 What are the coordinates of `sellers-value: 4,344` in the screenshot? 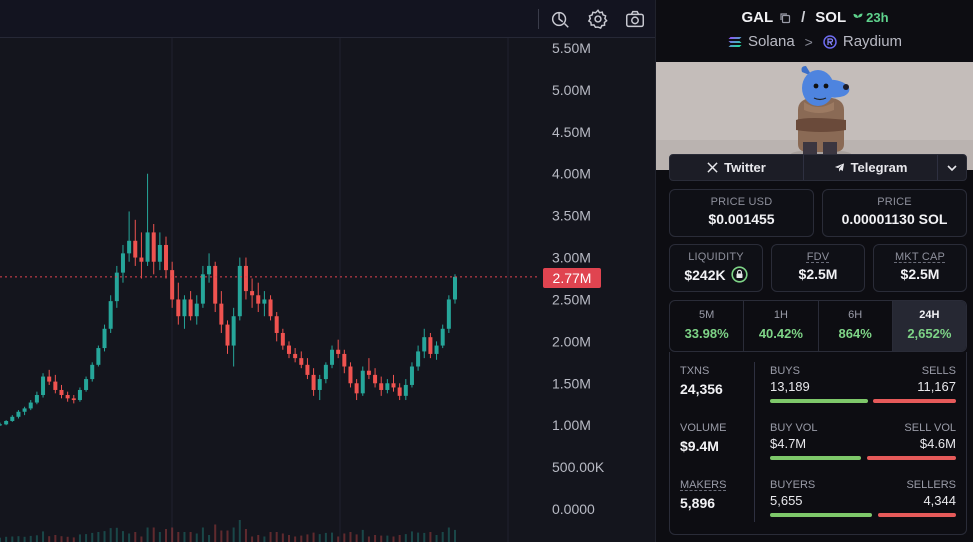 It's located at (939, 500).